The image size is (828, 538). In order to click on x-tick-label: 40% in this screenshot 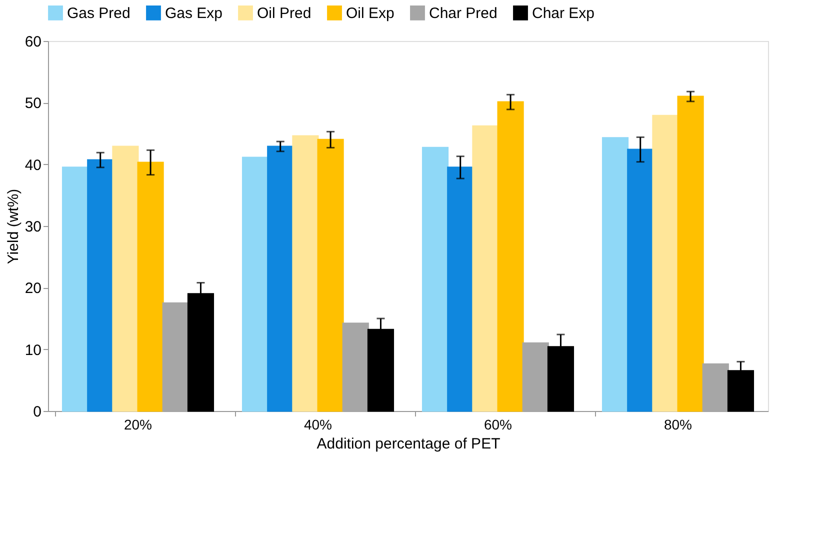, I will do `click(318, 424)`.